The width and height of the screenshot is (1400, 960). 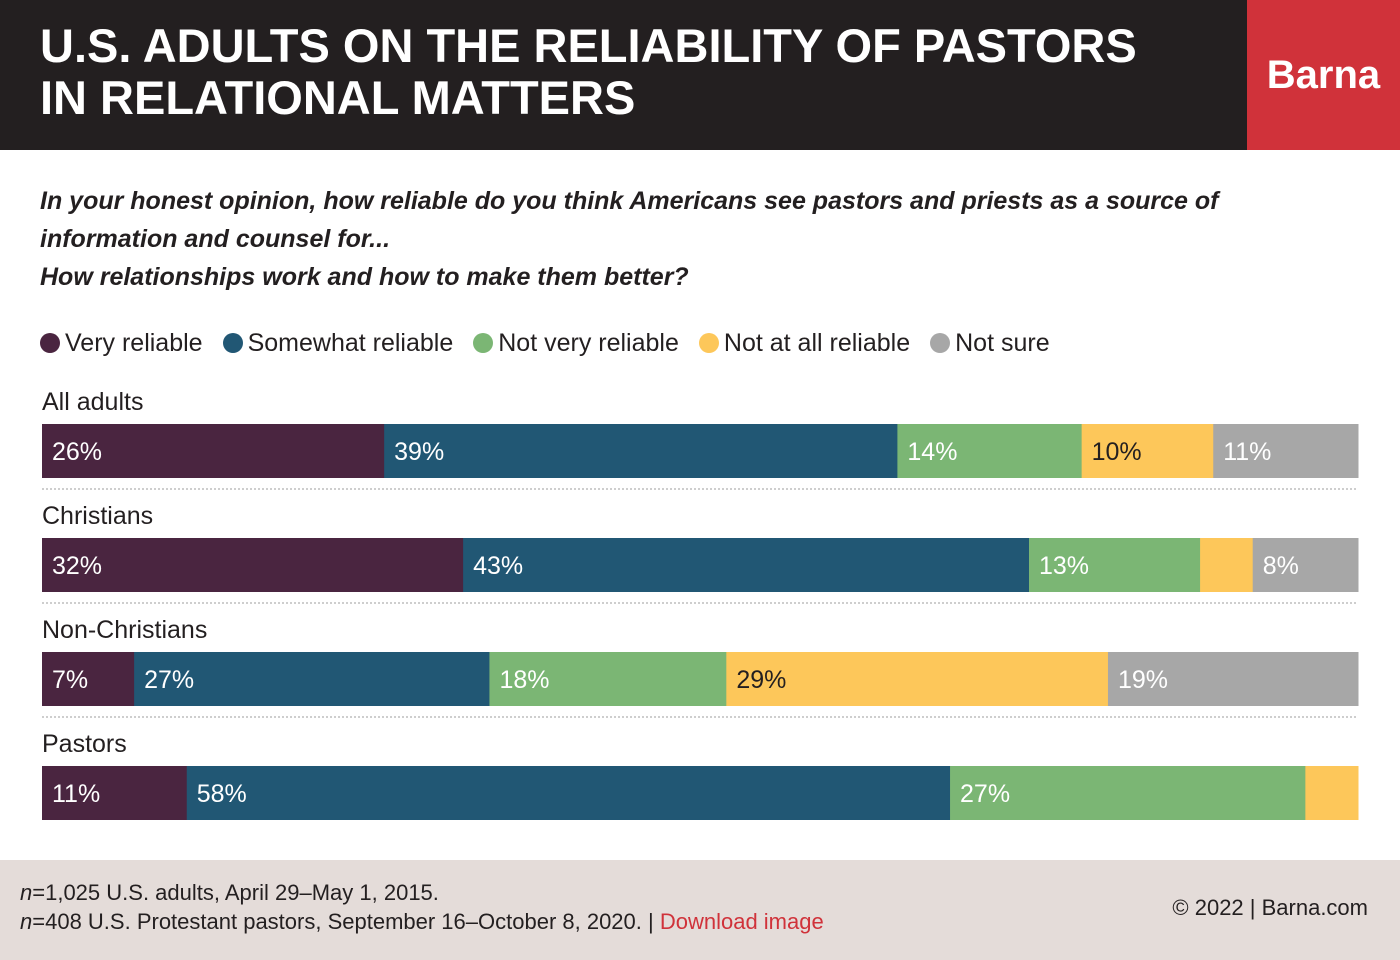 I want to click on legend-item-somewhat-reliable: Somewhat reliable, so click(x=338, y=343).